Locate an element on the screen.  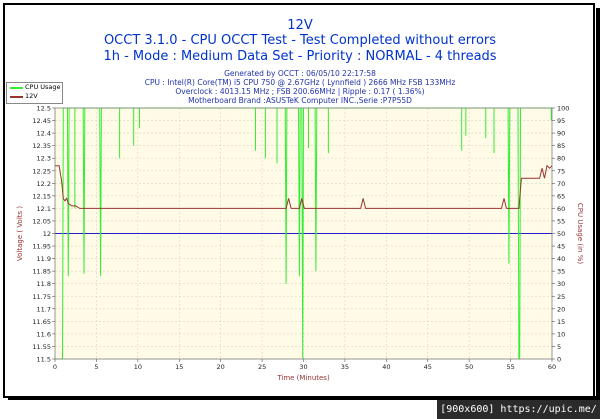
y-tick-label: 11.55 is located at coordinates (41, 347).